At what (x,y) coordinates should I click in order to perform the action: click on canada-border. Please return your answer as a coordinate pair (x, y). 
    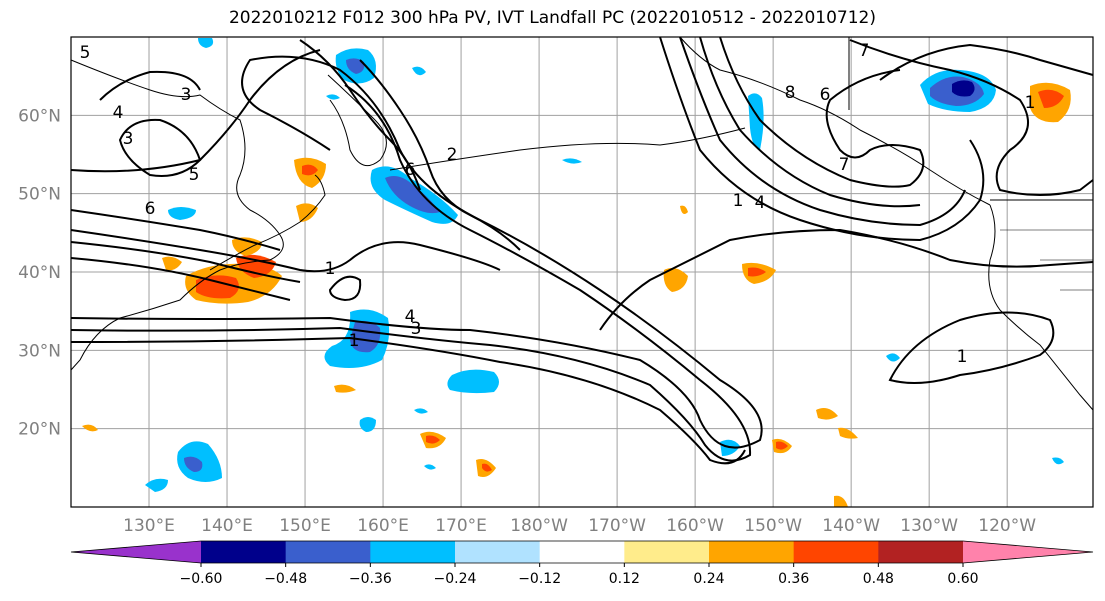
    Looking at the image, I should click on (970, 119).